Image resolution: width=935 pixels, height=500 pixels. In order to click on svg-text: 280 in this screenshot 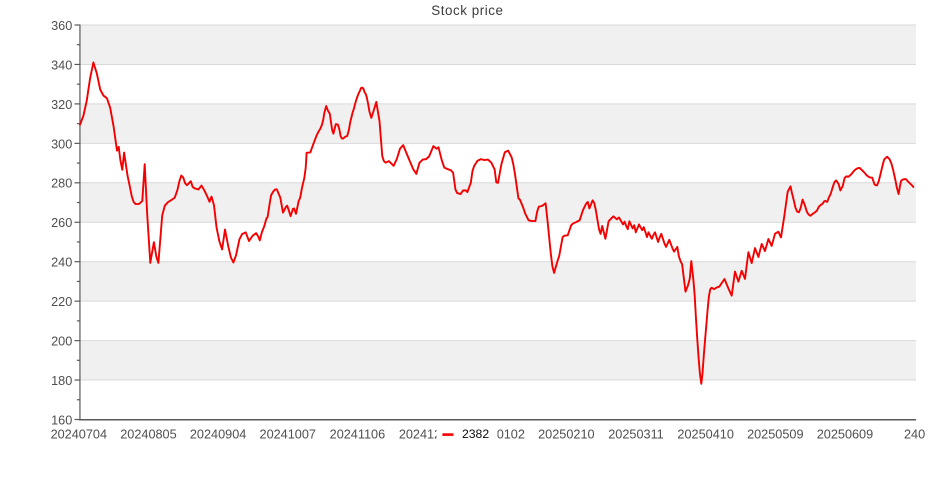, I will do `click(61, 184)`.